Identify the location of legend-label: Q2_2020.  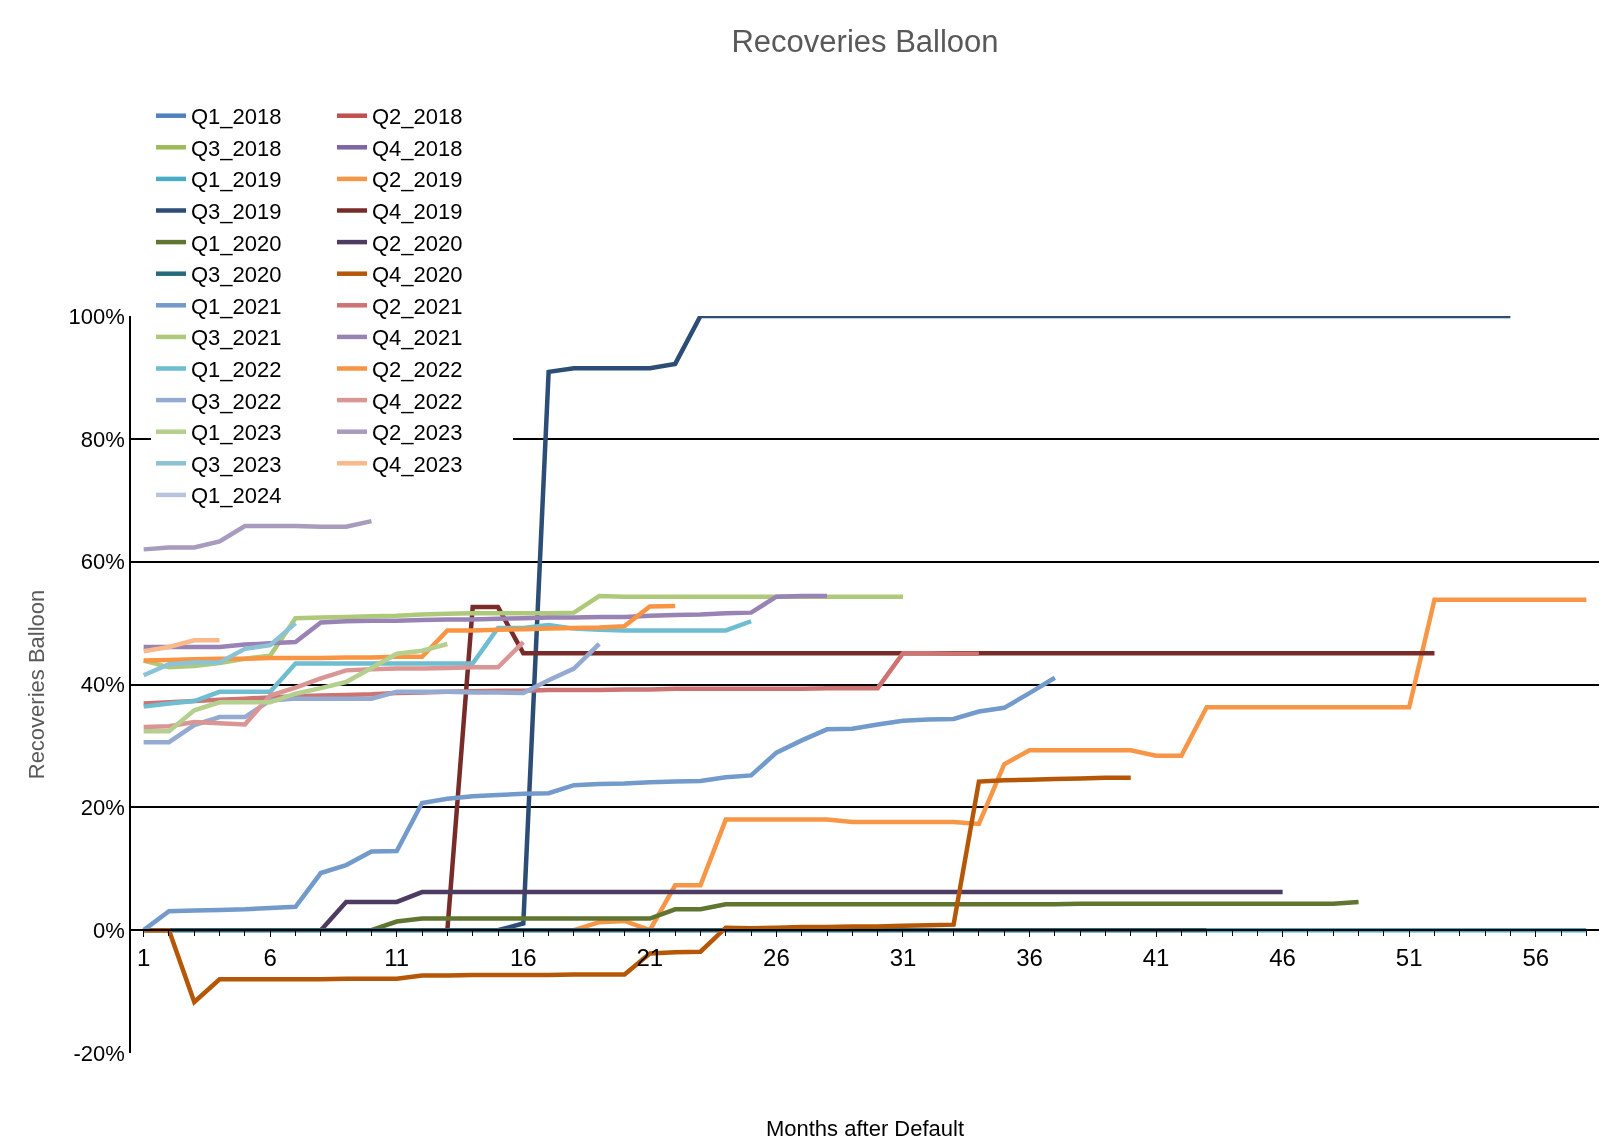
(417, 243).